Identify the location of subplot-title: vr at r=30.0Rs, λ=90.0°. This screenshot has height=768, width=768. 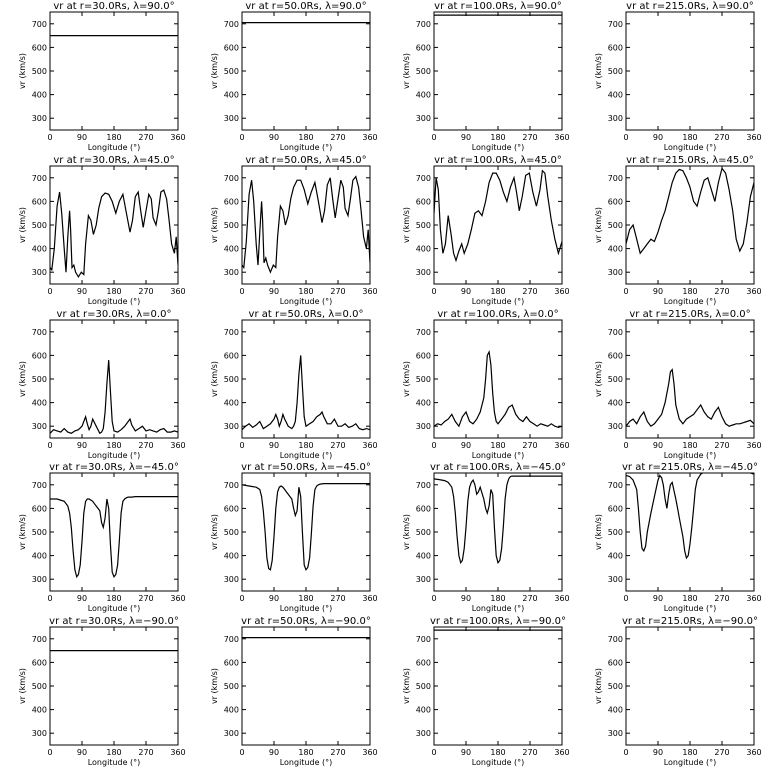
(113, 6).